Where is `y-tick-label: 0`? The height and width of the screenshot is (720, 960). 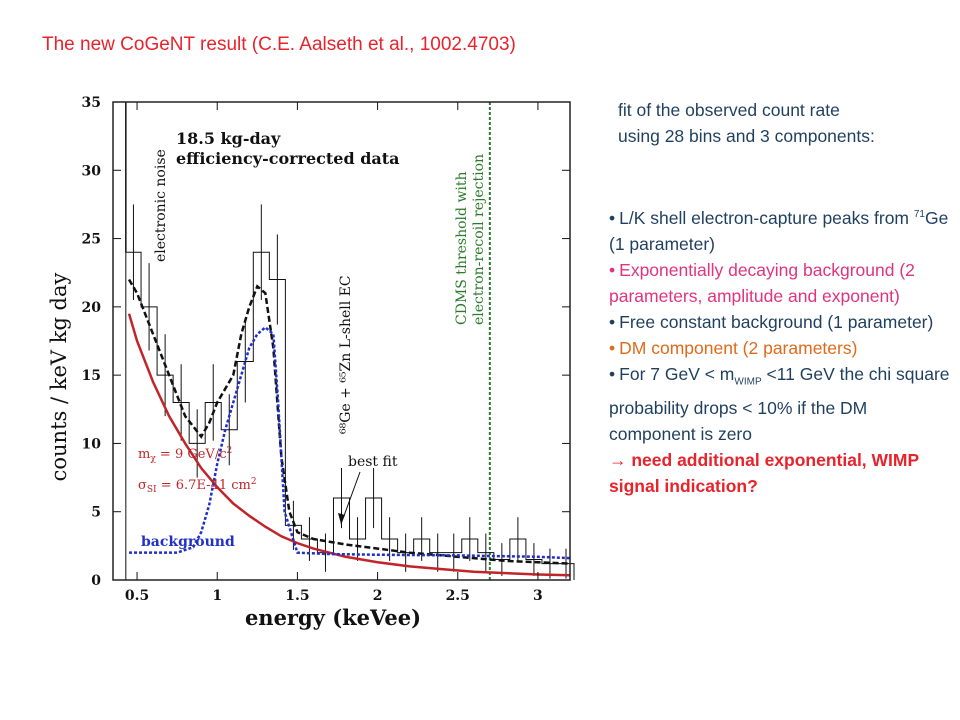 y-tick-label: 0 is located at coordinates (96, 581).